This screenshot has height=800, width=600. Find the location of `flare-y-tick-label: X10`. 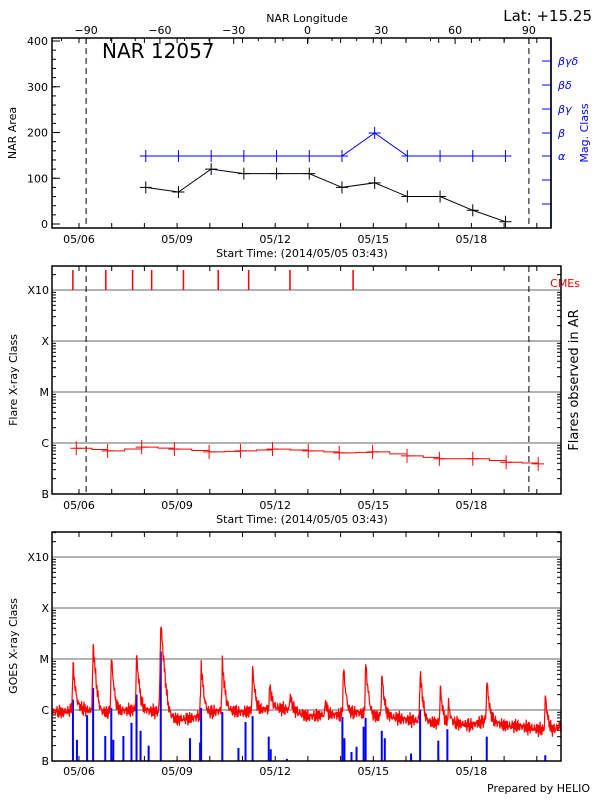

flare-y-tick-label: X10 is located at coordinates (38, 290).